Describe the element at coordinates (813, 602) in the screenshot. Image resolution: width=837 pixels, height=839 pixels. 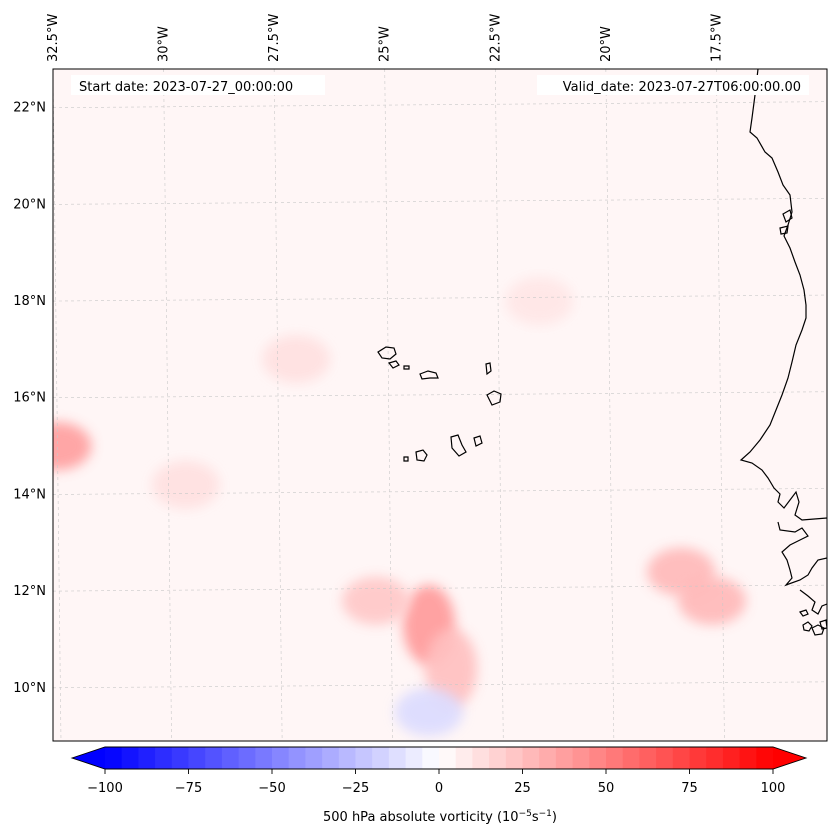
I see `guinea-bissau-coast` at that location.